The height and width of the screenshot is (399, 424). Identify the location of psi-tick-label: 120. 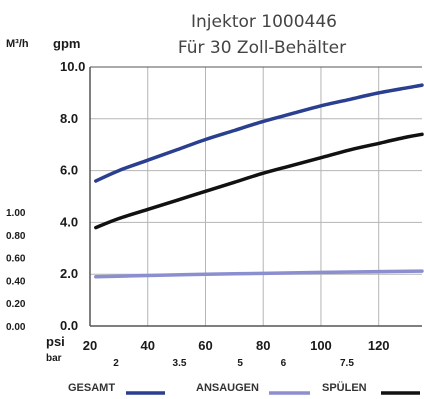
(379, 345).